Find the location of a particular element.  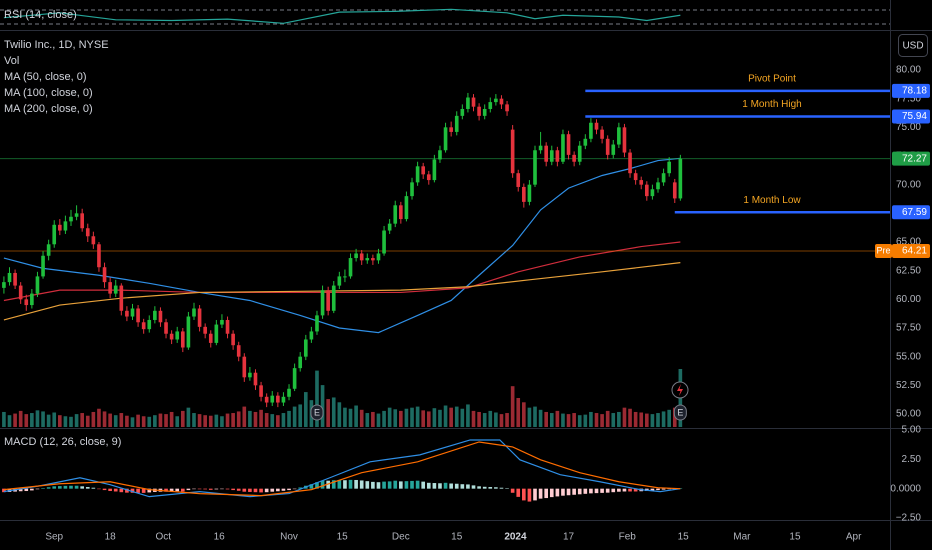

currency-label: USD is located at coordinates (912, 46).